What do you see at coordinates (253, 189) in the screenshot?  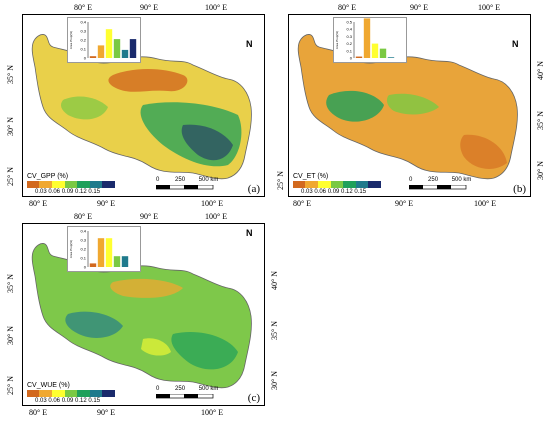 I see `panel-letter: (a)` at bounding box center [253, 189].